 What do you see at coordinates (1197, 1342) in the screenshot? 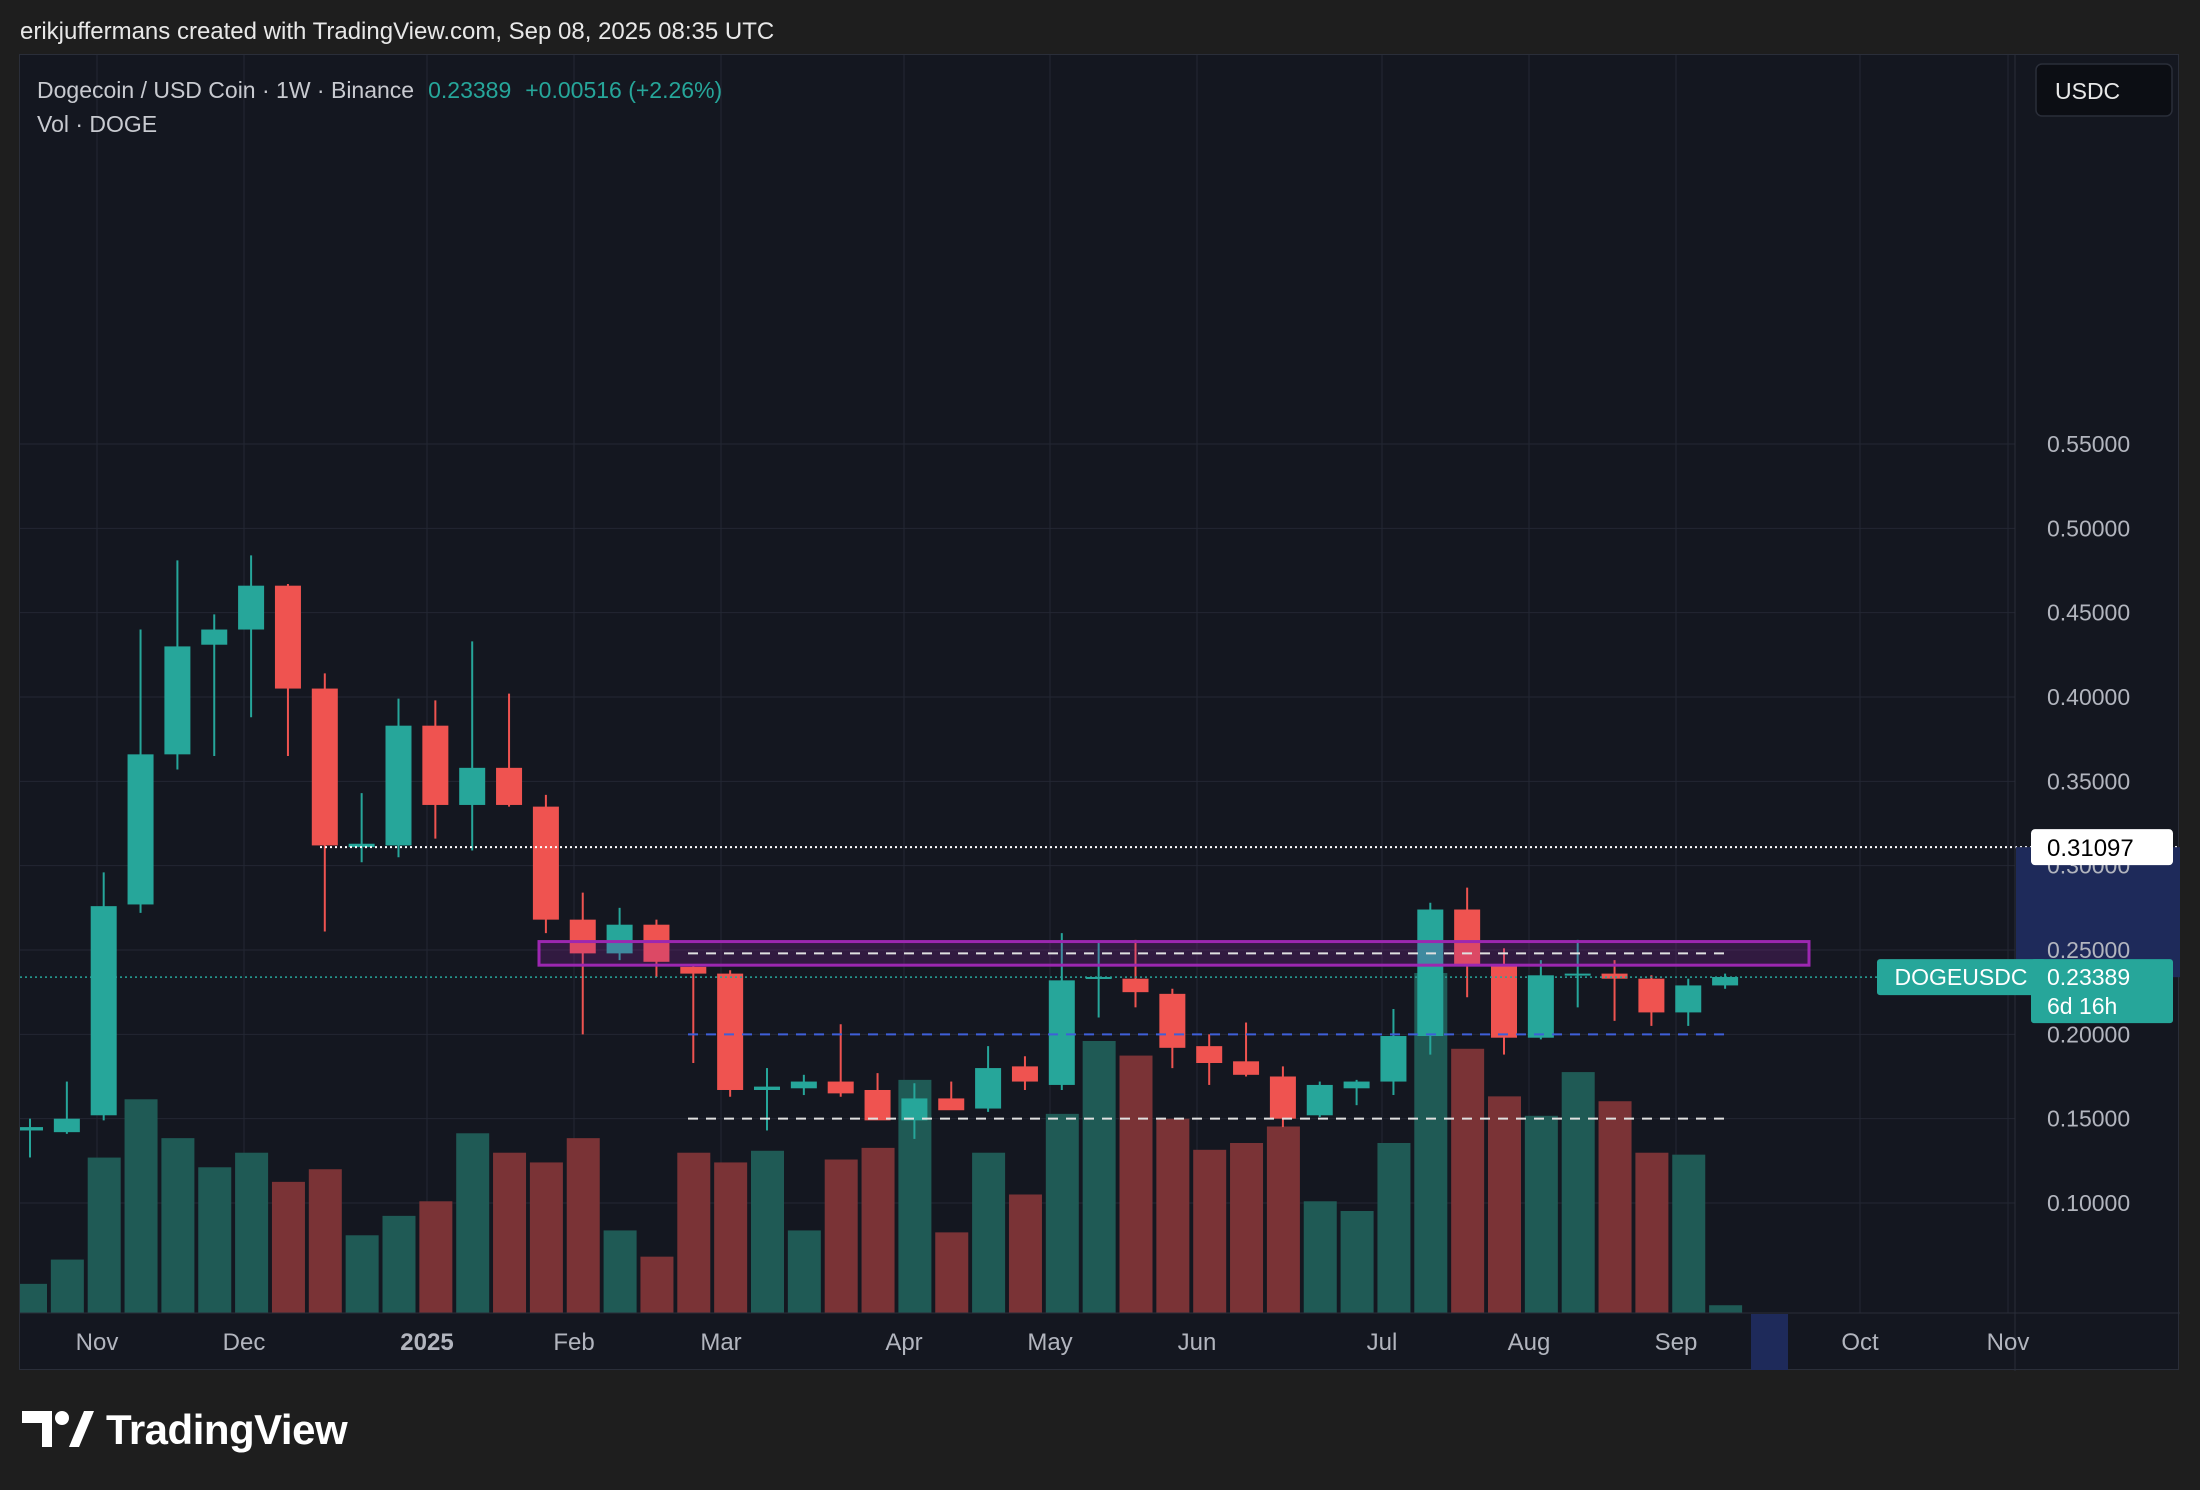
I see `x-axis-label: Jun` at bounding box center [1197, 1342].